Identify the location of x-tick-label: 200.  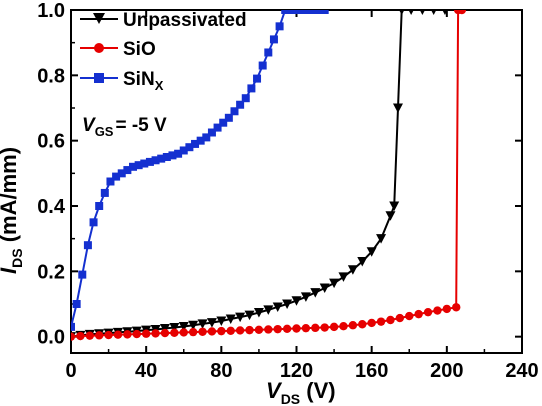
(446, 371).